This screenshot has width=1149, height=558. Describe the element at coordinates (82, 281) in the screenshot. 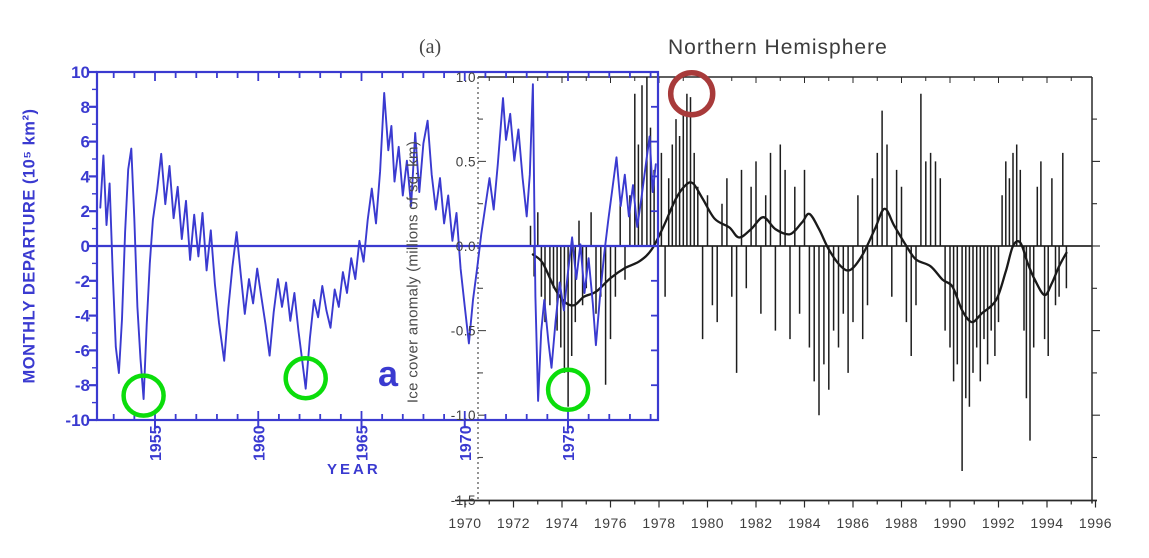

I see `blue-y-tick-label: -2` at that location.